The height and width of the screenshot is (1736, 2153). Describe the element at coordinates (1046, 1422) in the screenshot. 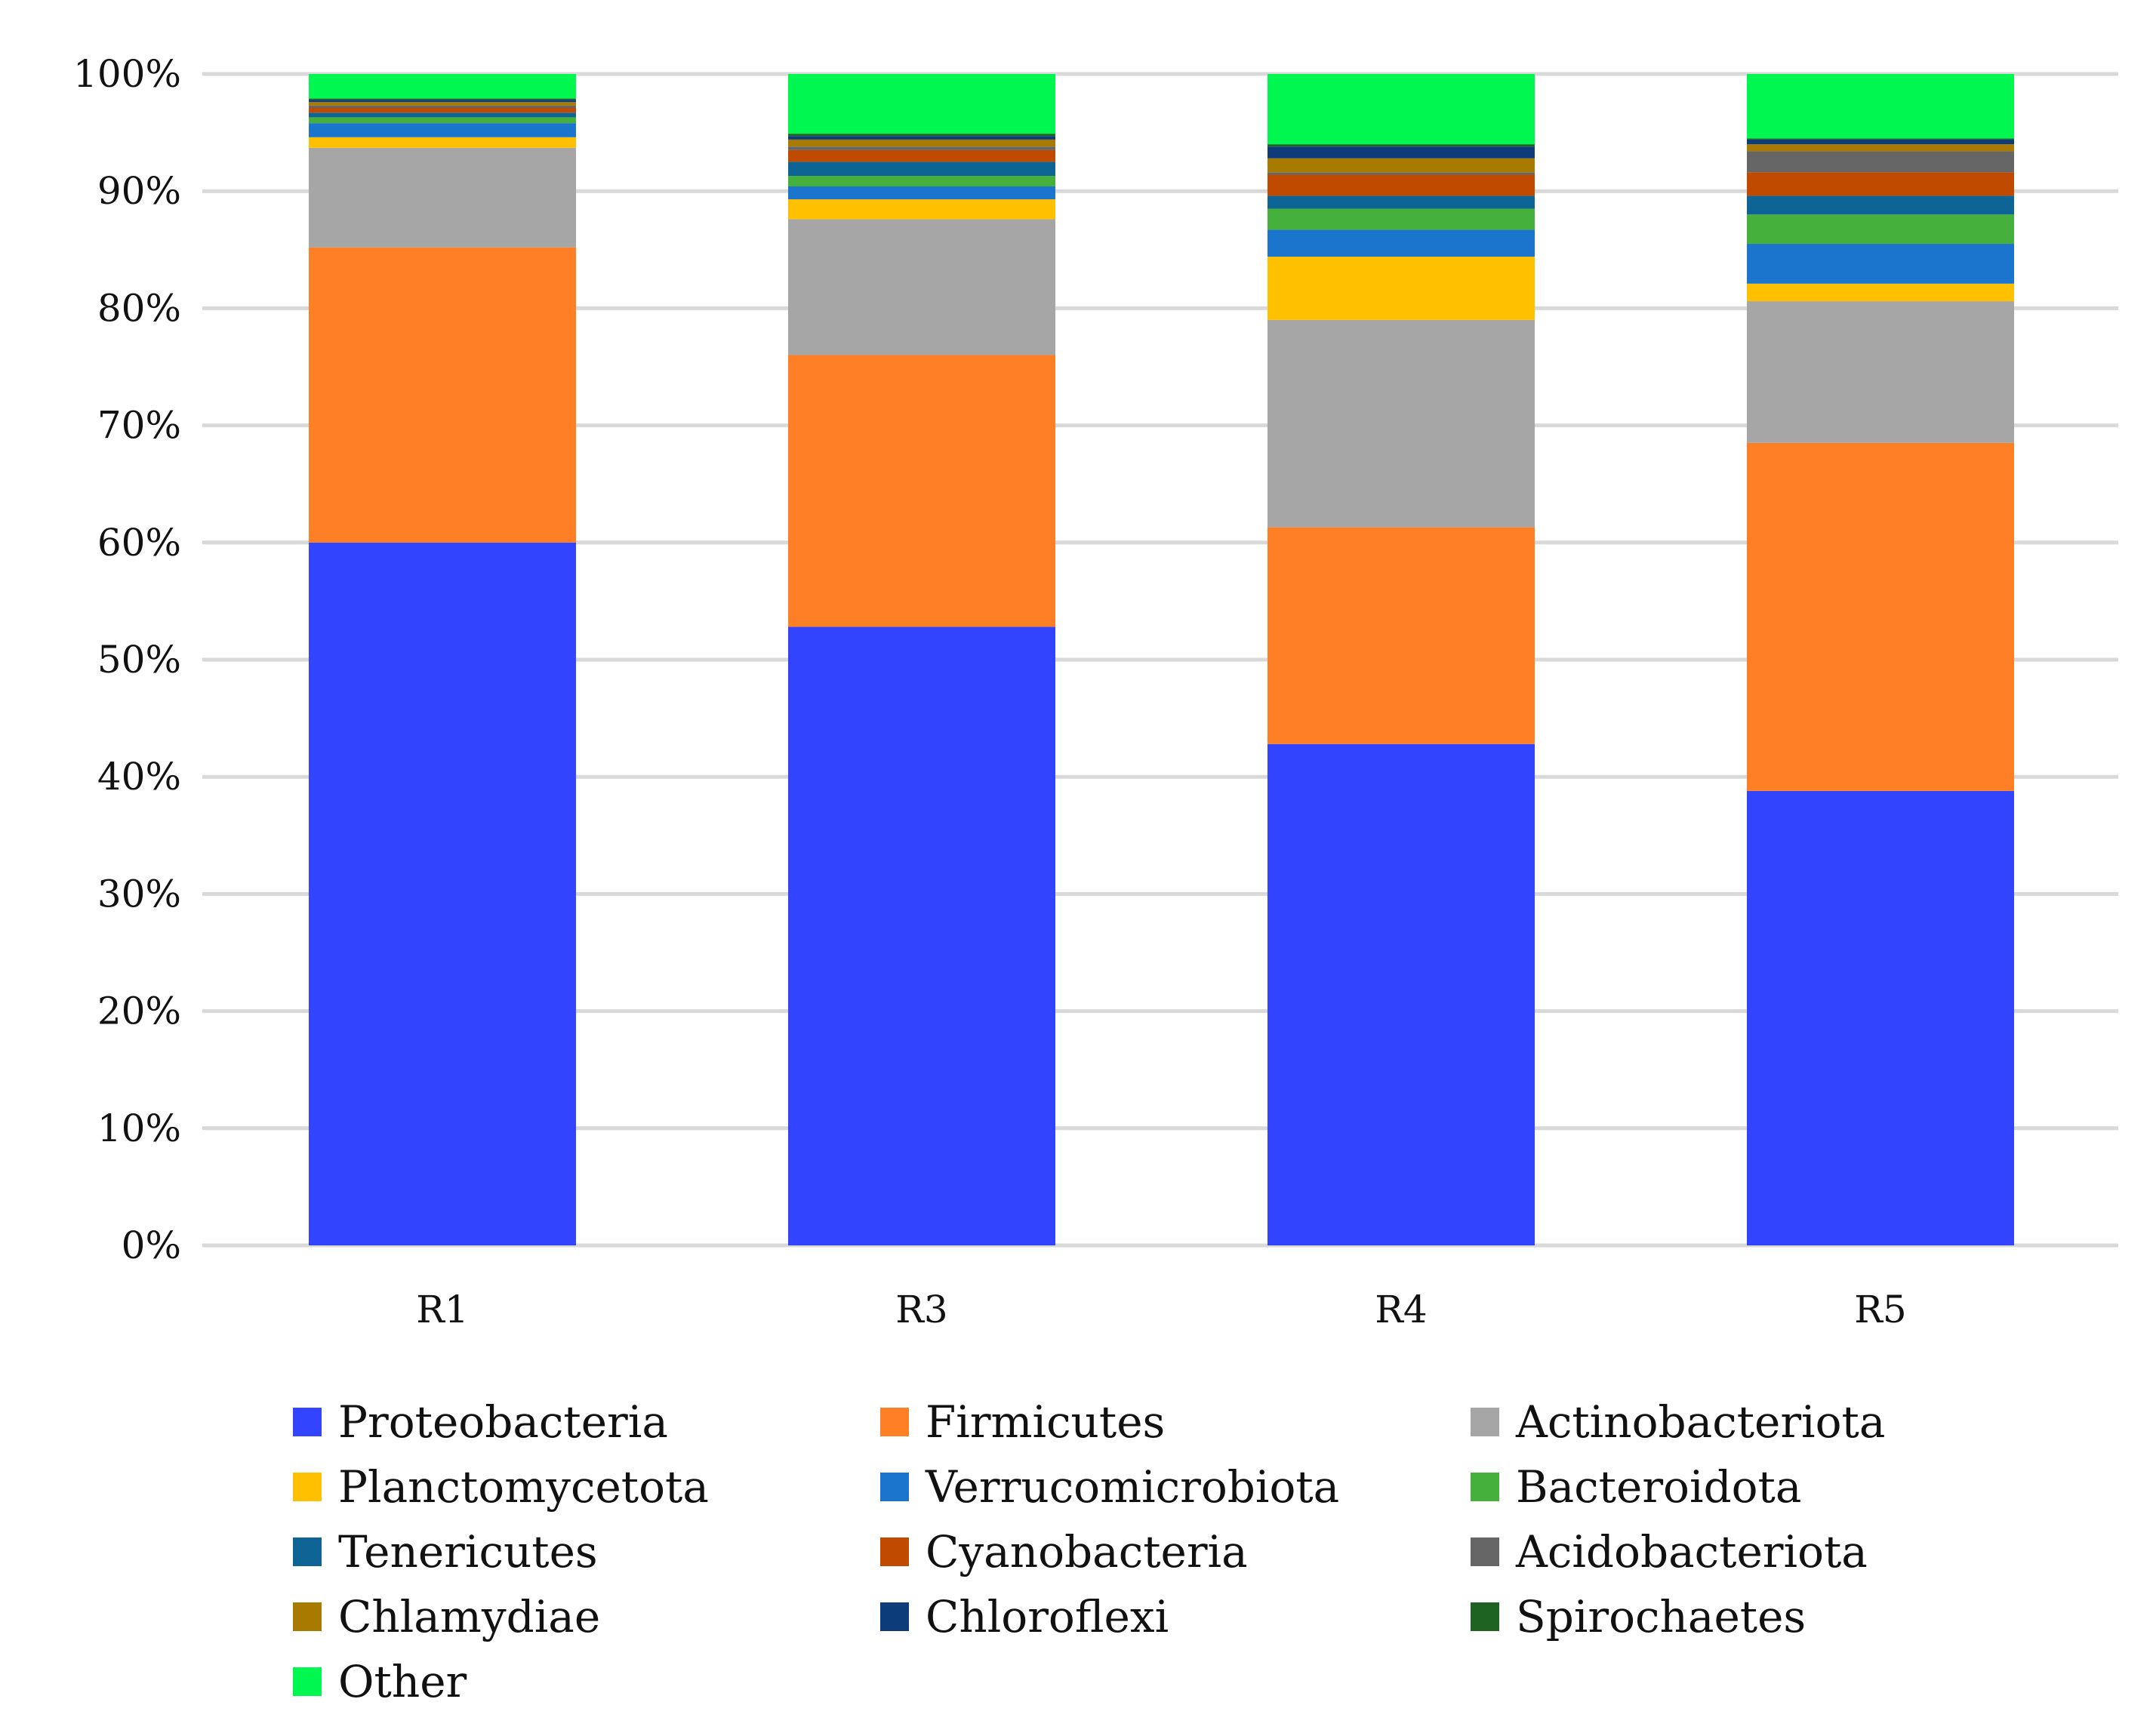

I see `legend-label: Firmicutes` at that location.